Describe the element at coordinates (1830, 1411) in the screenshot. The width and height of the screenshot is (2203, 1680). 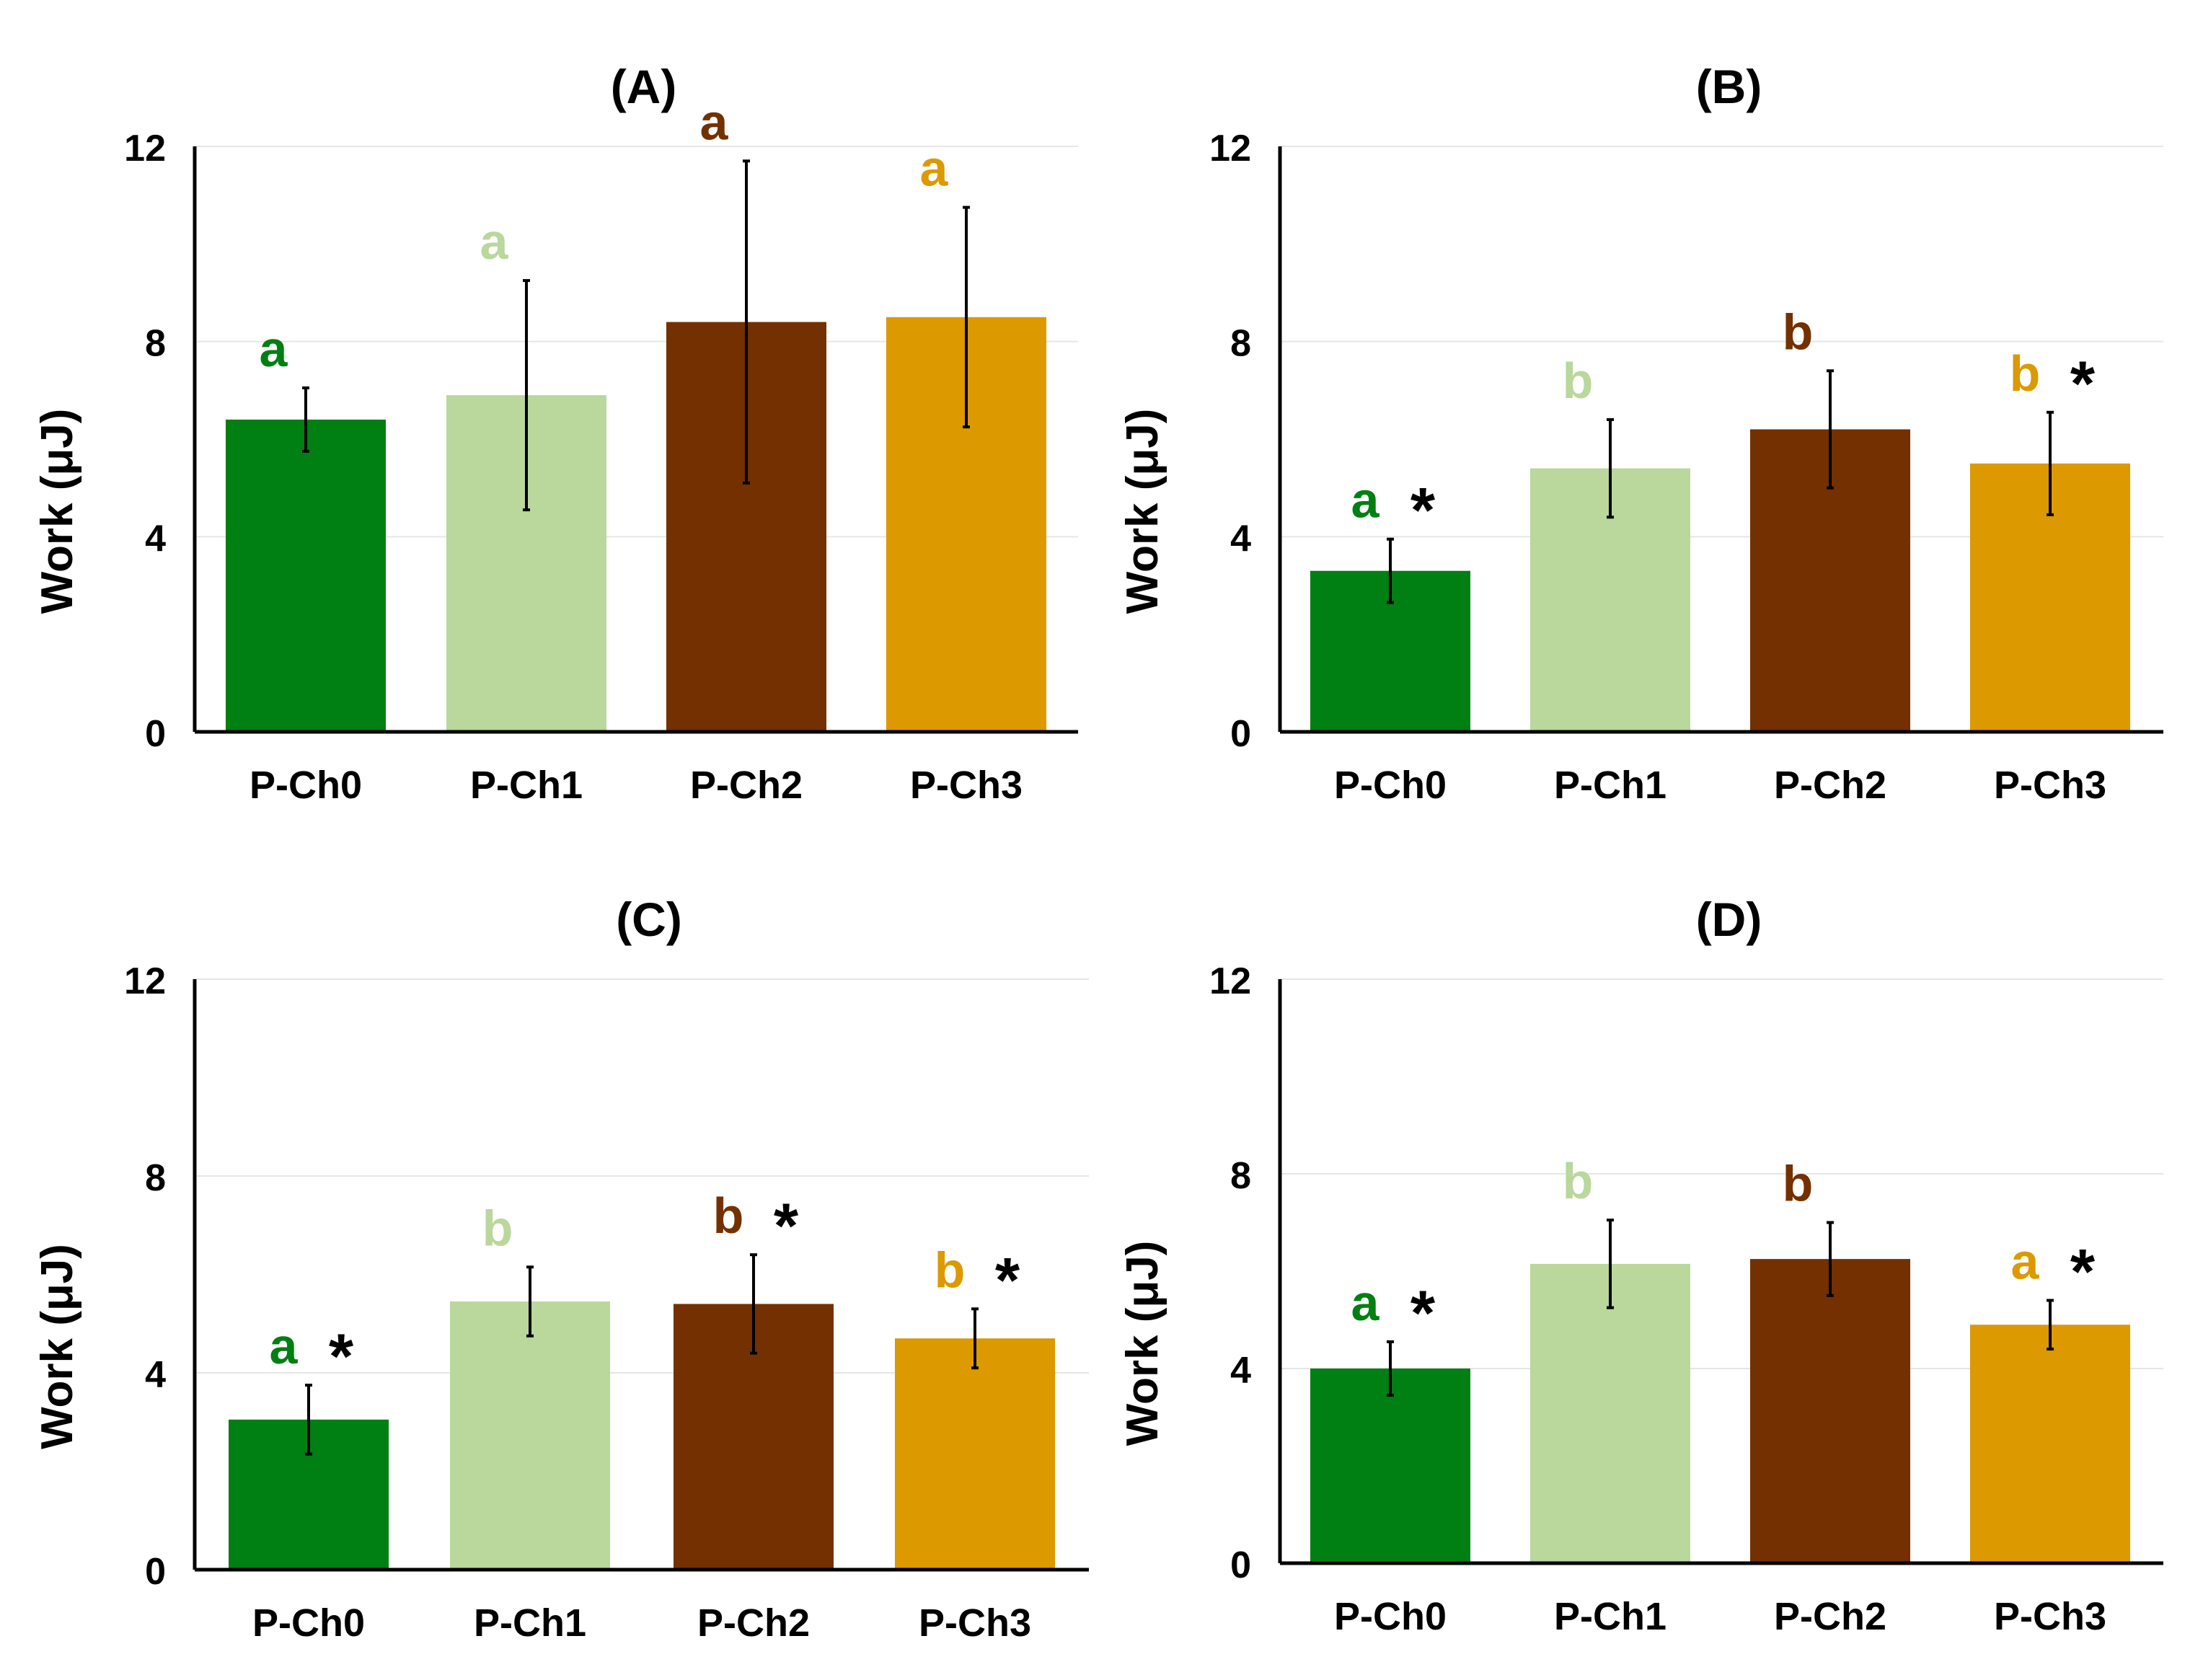
I see `bar-p-ch2` at that location.